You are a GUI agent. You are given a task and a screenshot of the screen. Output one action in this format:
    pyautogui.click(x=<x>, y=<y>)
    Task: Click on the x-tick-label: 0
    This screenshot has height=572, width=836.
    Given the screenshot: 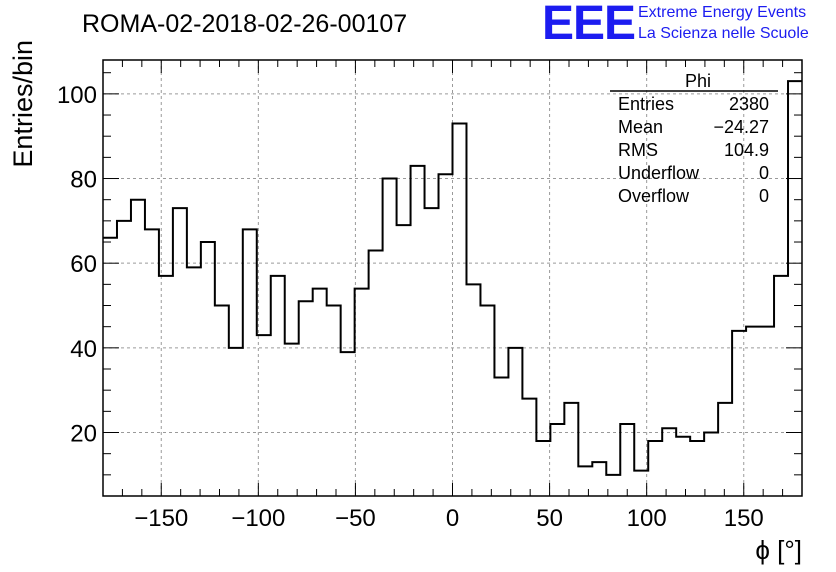 What is the action you would take?
    pyautogui.click(x=452, y=518)
    